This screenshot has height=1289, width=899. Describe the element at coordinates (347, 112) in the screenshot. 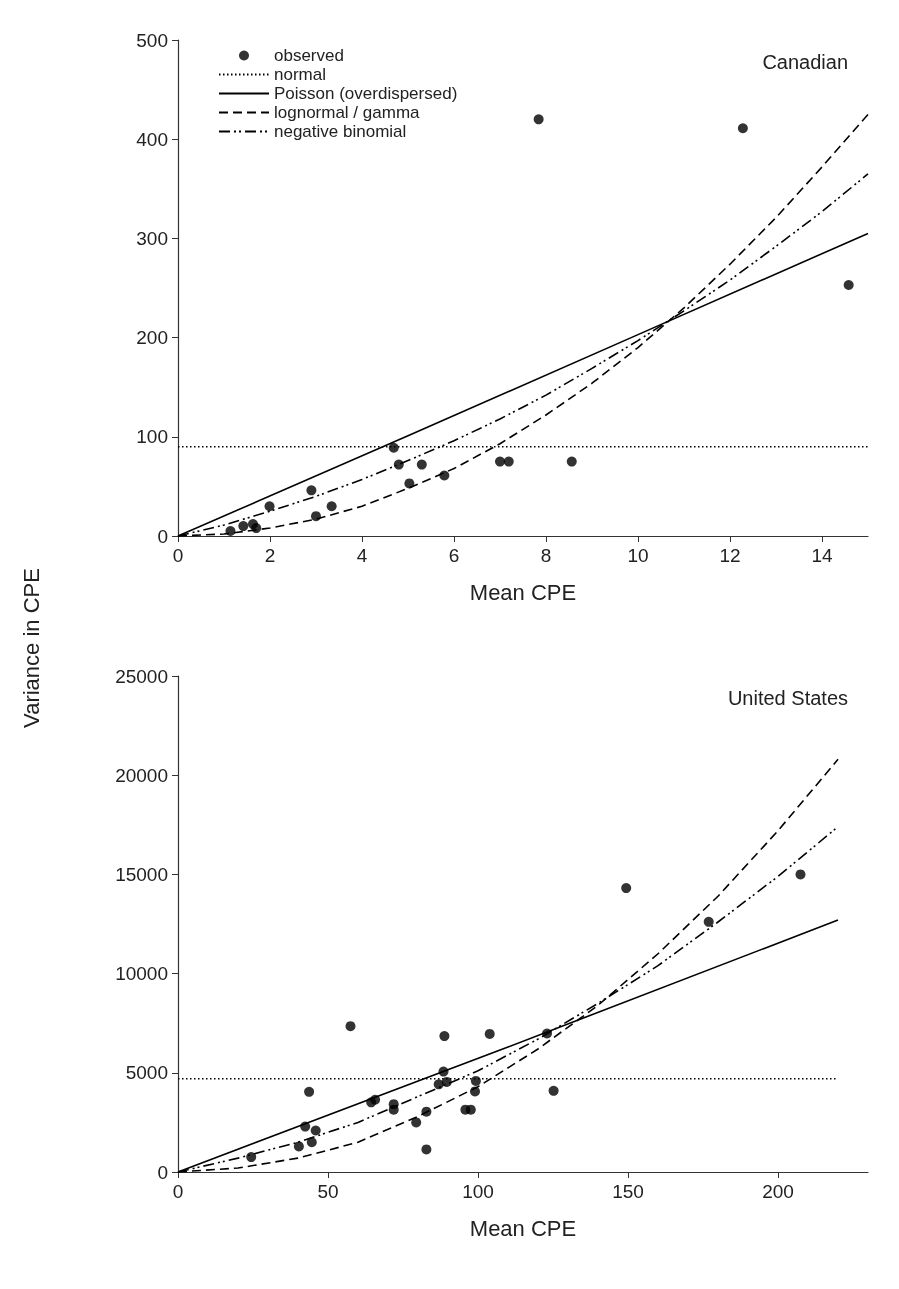

I see `legend-label: lognormal / gamma` at that location.